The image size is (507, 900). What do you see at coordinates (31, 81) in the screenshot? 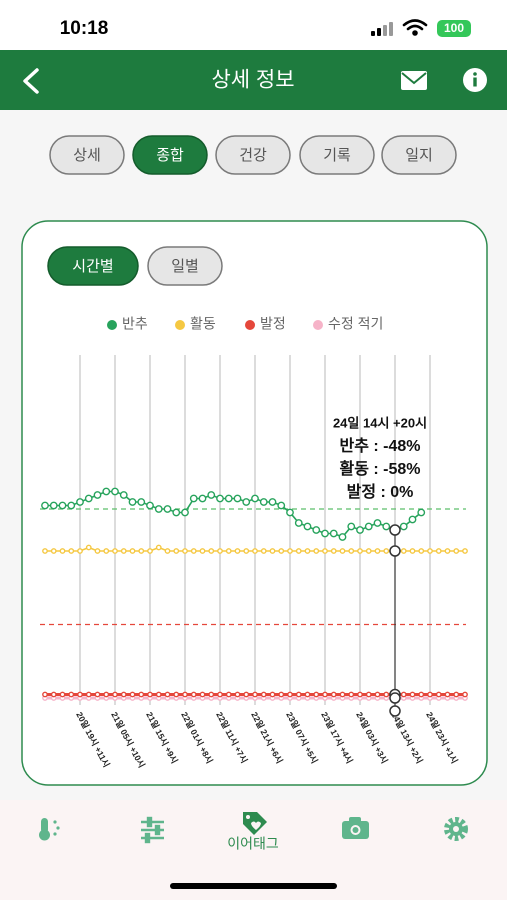
I see `back-button` at bounding box center [31, 81].